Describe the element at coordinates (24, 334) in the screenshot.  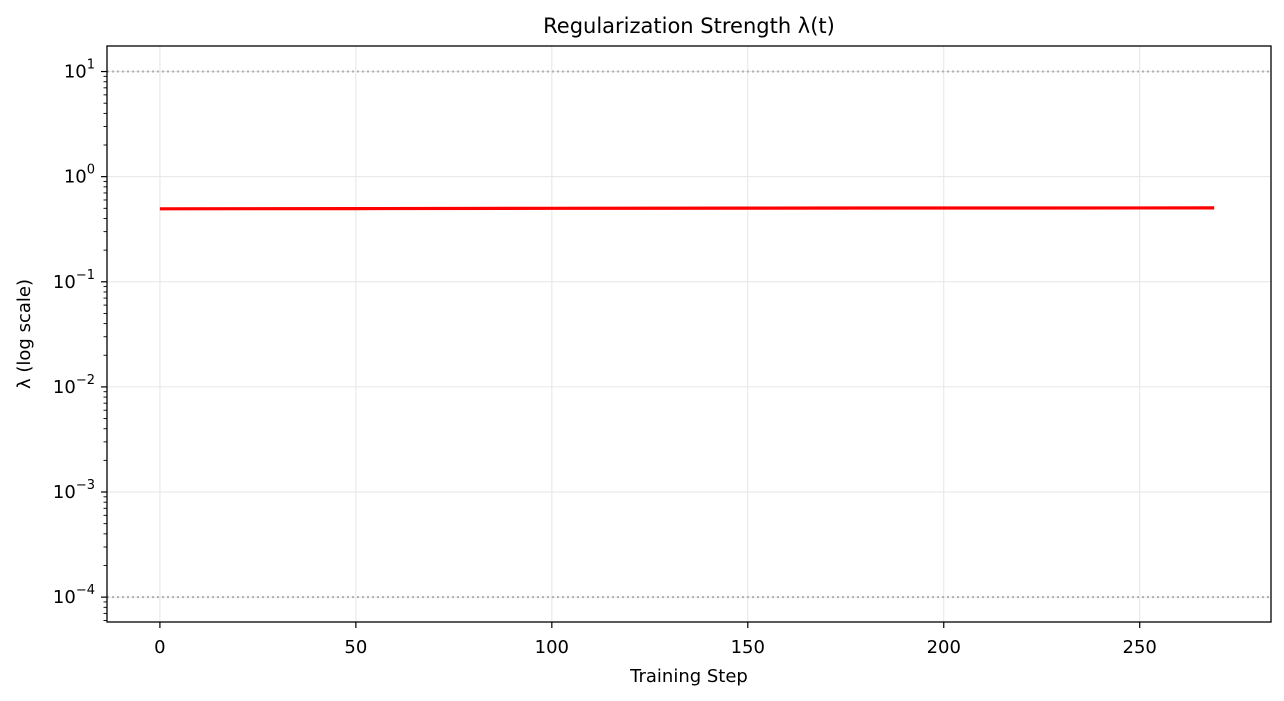
I see `y-axis-label: λ (log scale)` at that location.